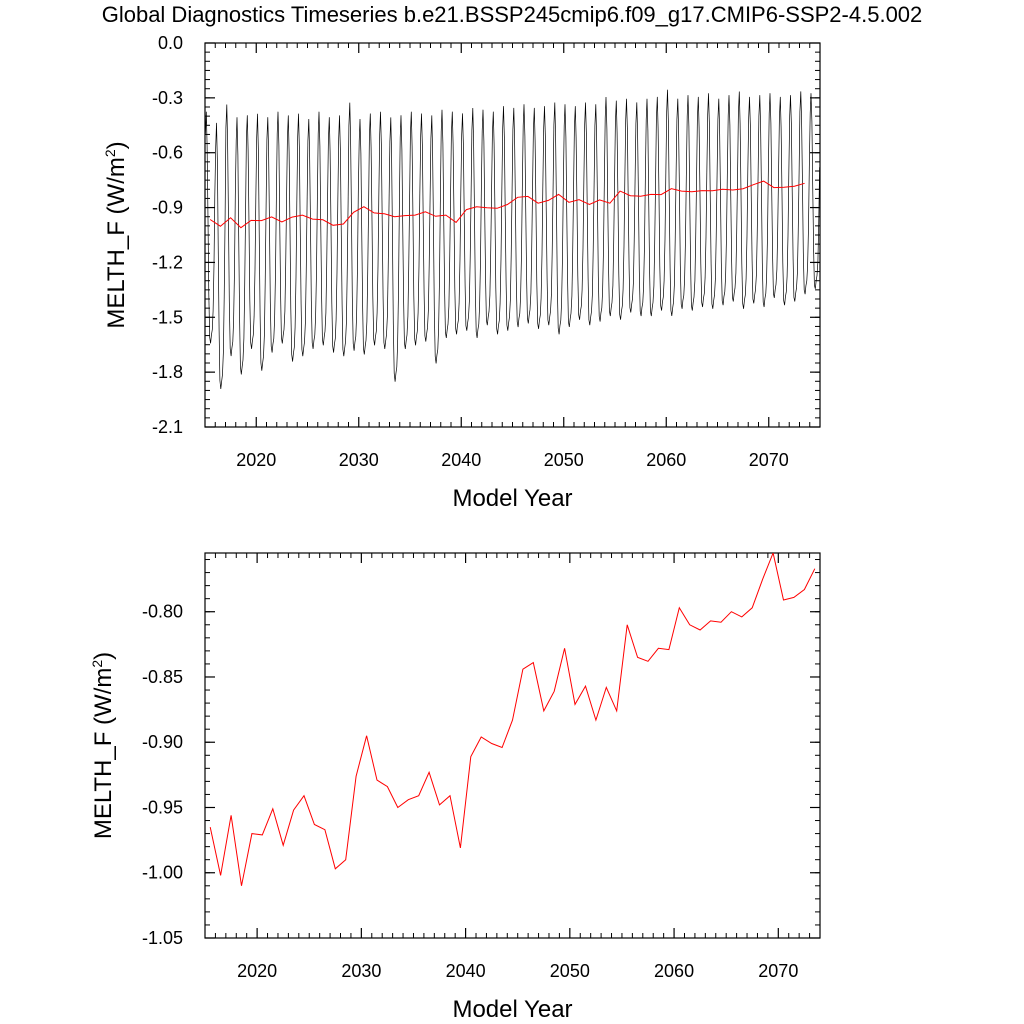  I want to click on y-tick-label: 0.0, so click(170, 43).